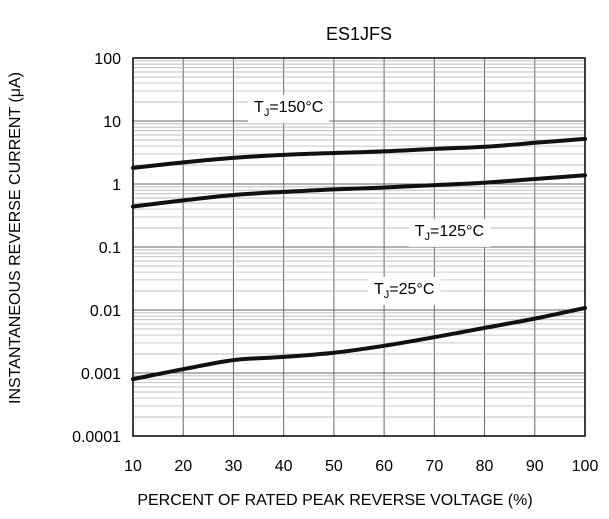  What do you see at coordinates (183, 466) in the screenshot?
I see `x-tick-label: 20` at bounding box center [183, 466].